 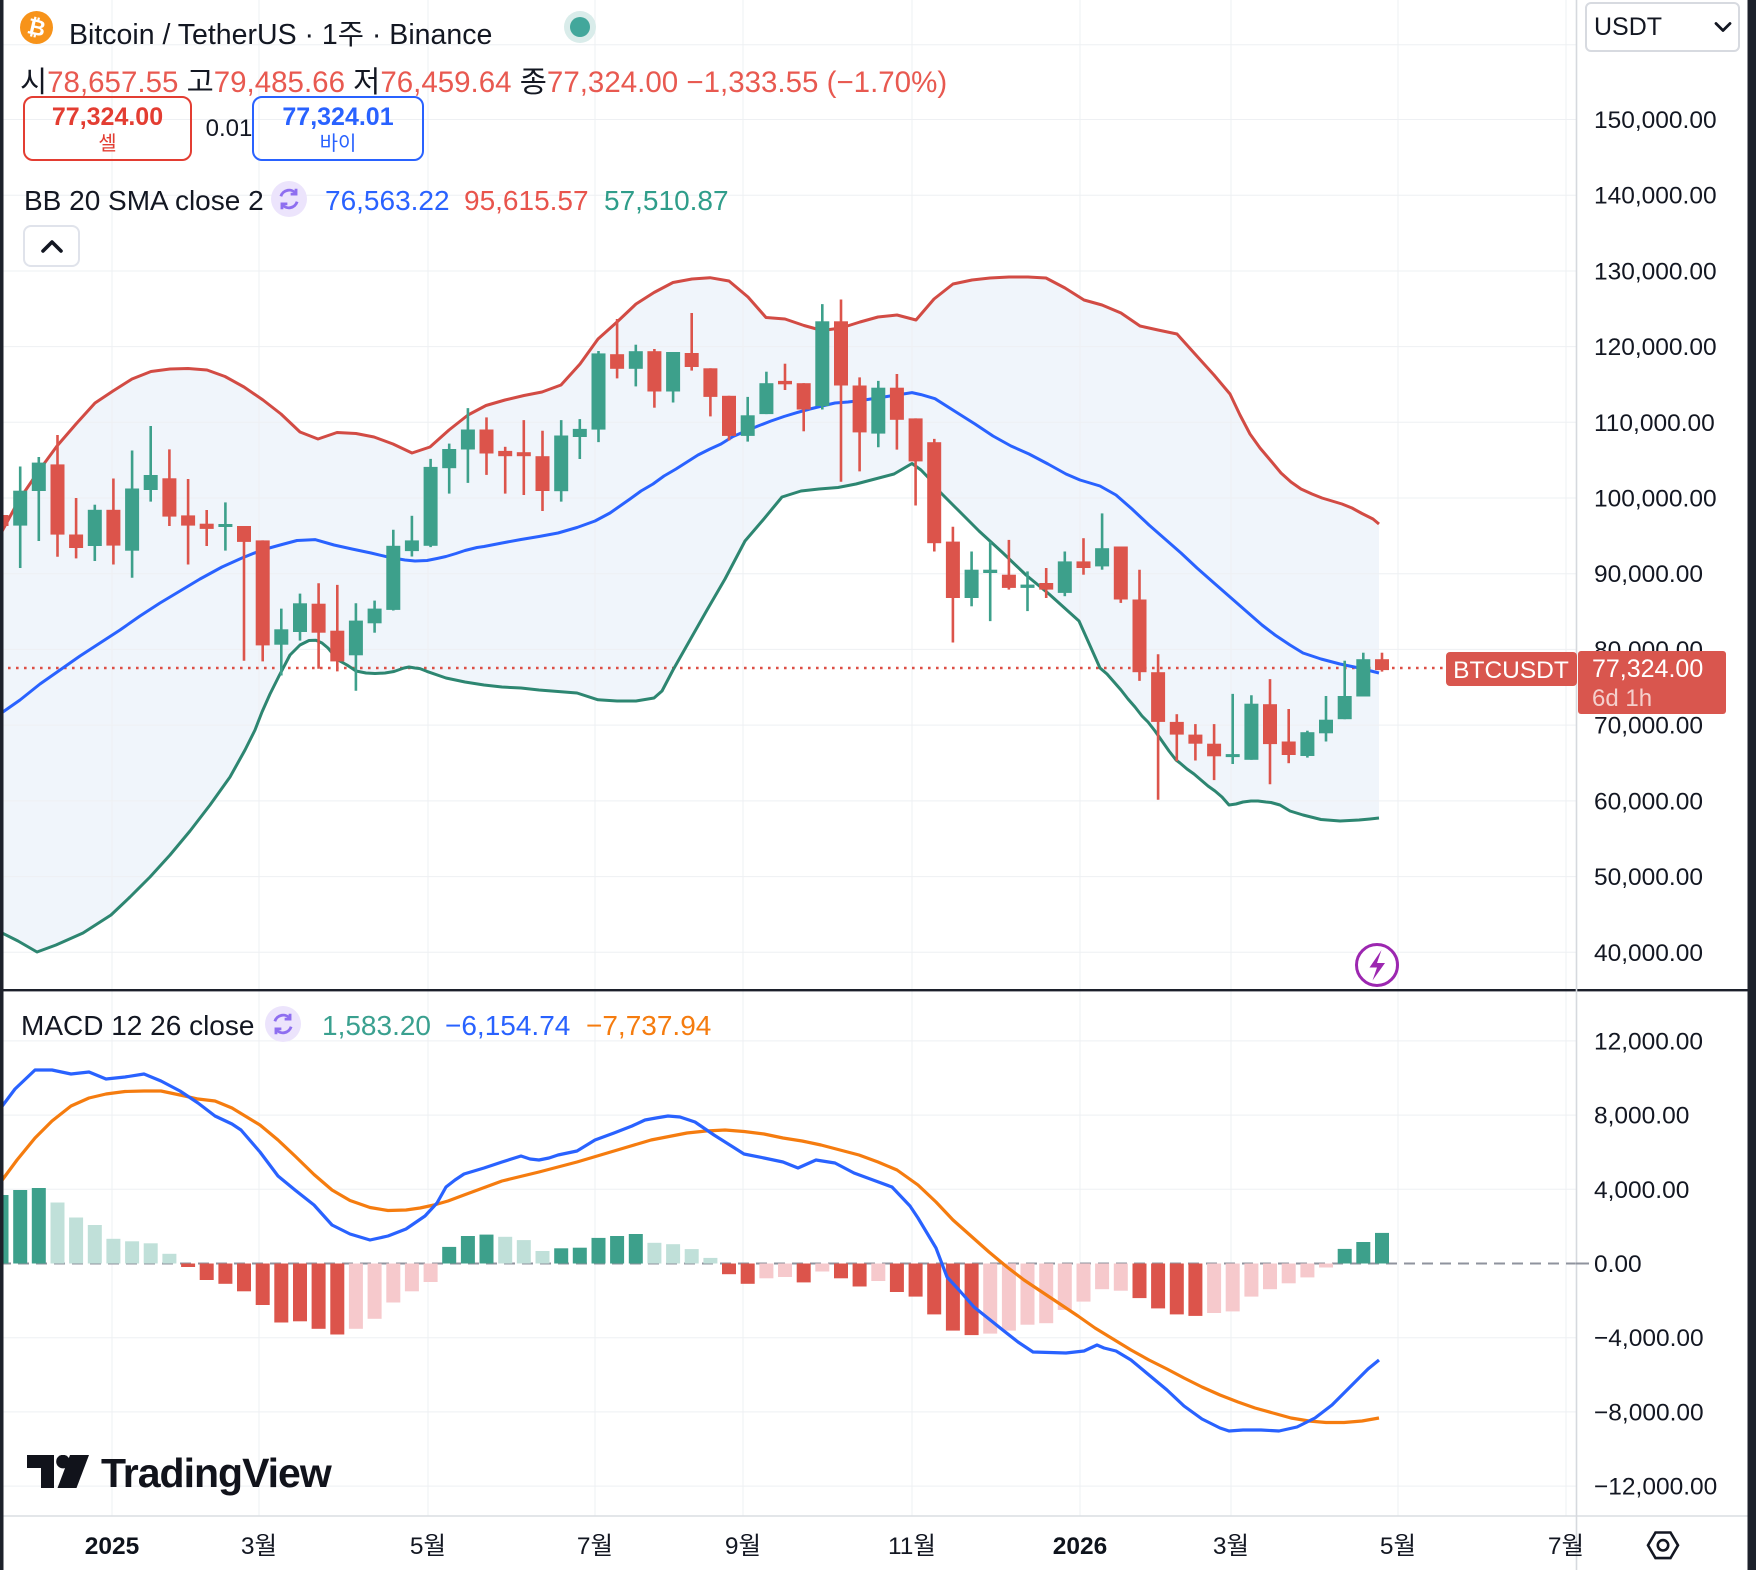 What do you see at coordinates (1655, 347) in the screenshot?
I see `svg-text: 120,000.00` at bounding box center [1655, 347].